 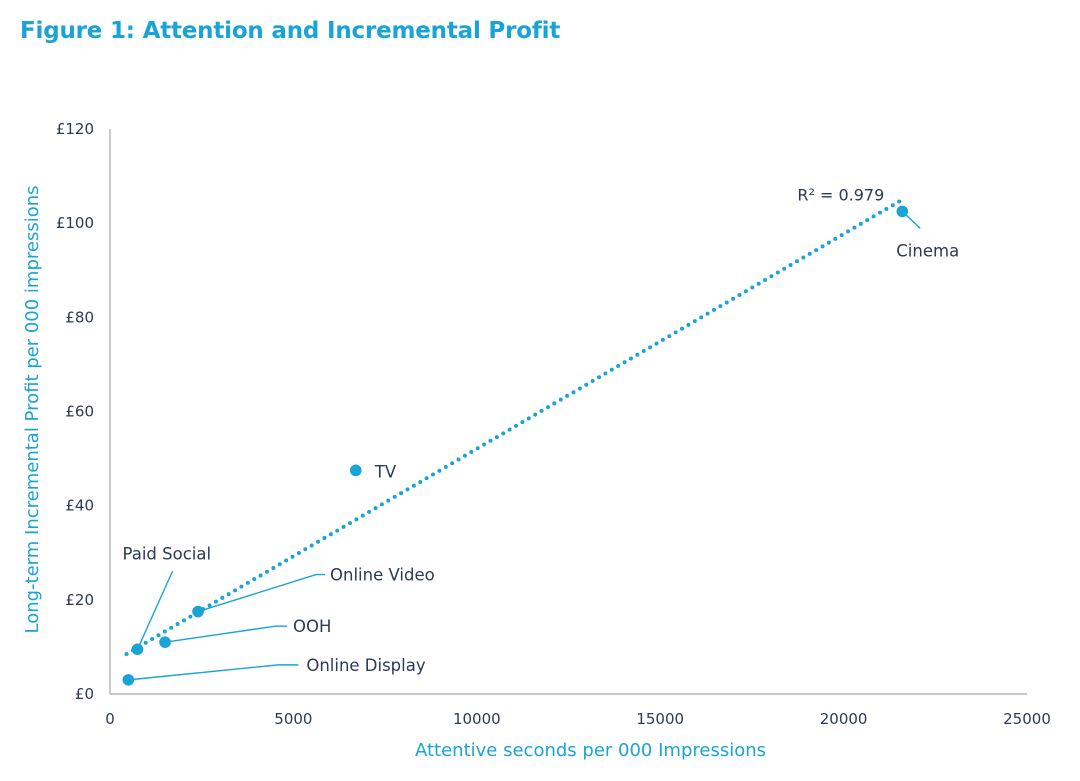 What do you see at coordinates (477, 719) in the screenshot?
I see `x-tick-label: 10000` at bounding box center [477, 719].